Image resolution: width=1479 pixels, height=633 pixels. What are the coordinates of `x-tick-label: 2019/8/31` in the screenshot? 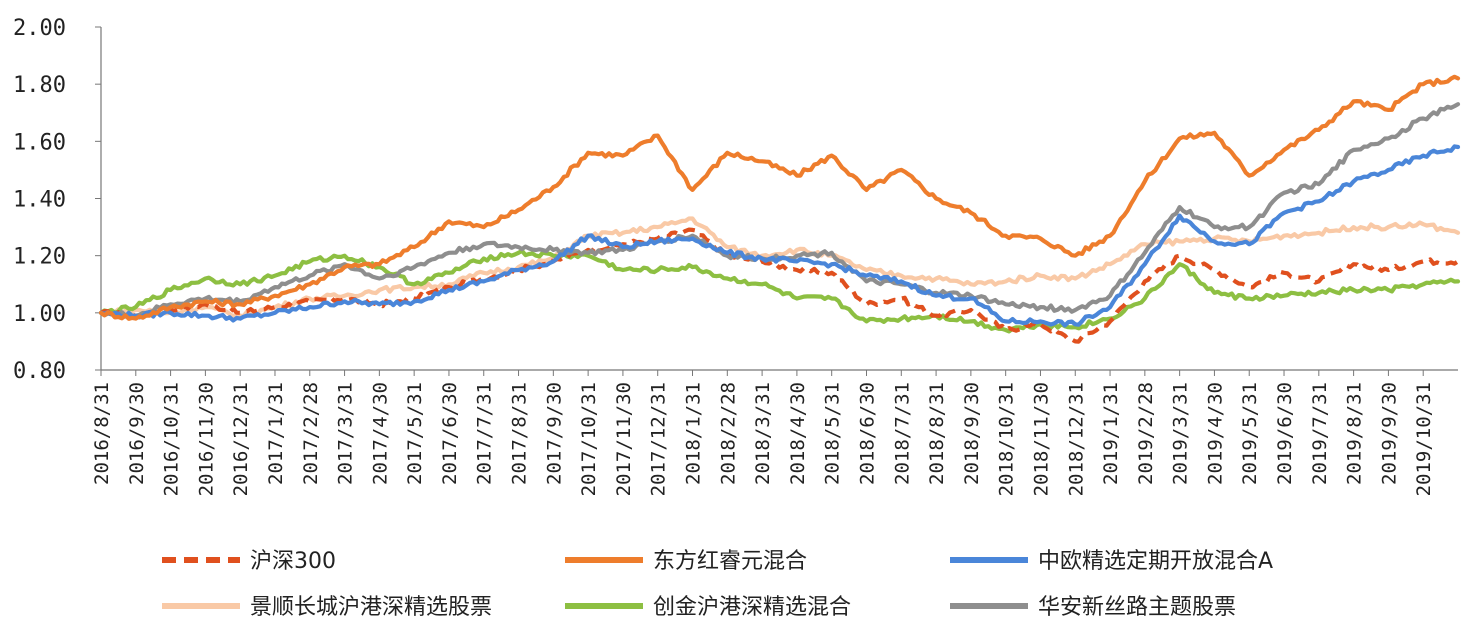 It's located at (1355, 433).